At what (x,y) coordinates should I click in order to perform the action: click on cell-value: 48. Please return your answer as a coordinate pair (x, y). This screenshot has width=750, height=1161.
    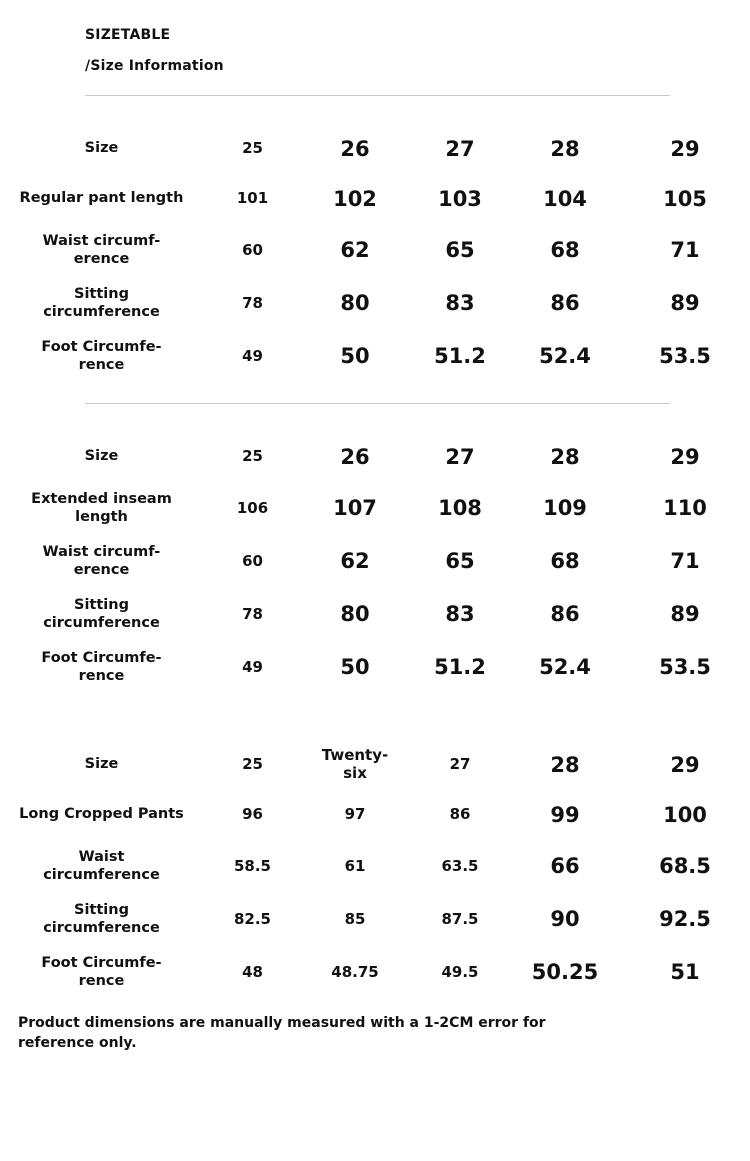
    Looking at the image, I should click on (252, 971).